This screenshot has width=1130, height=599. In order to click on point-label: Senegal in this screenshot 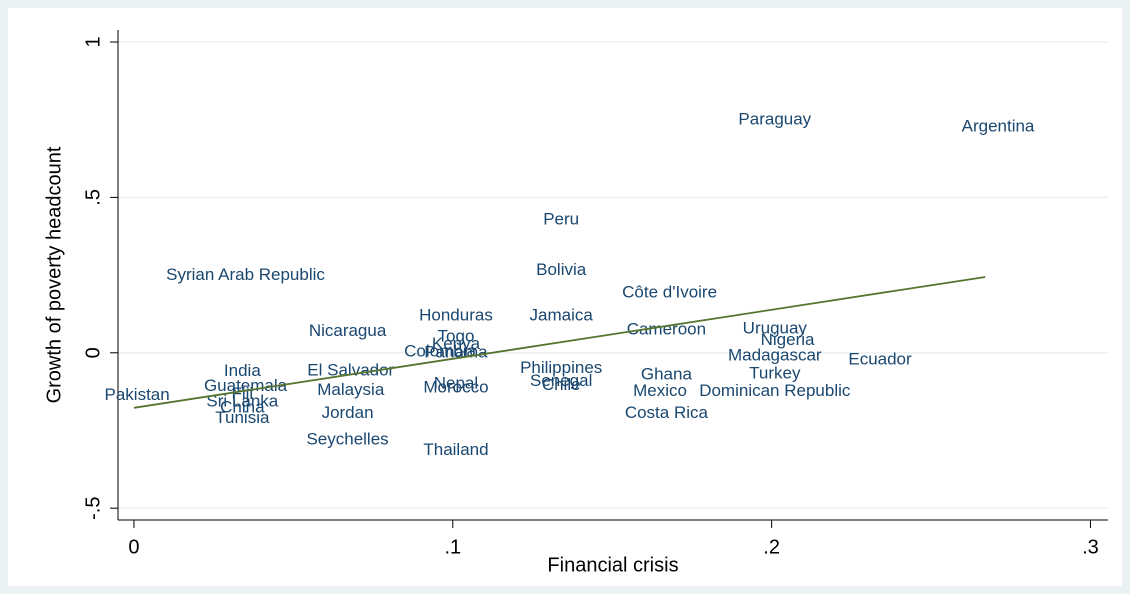, I will do `click(561, 380)`.